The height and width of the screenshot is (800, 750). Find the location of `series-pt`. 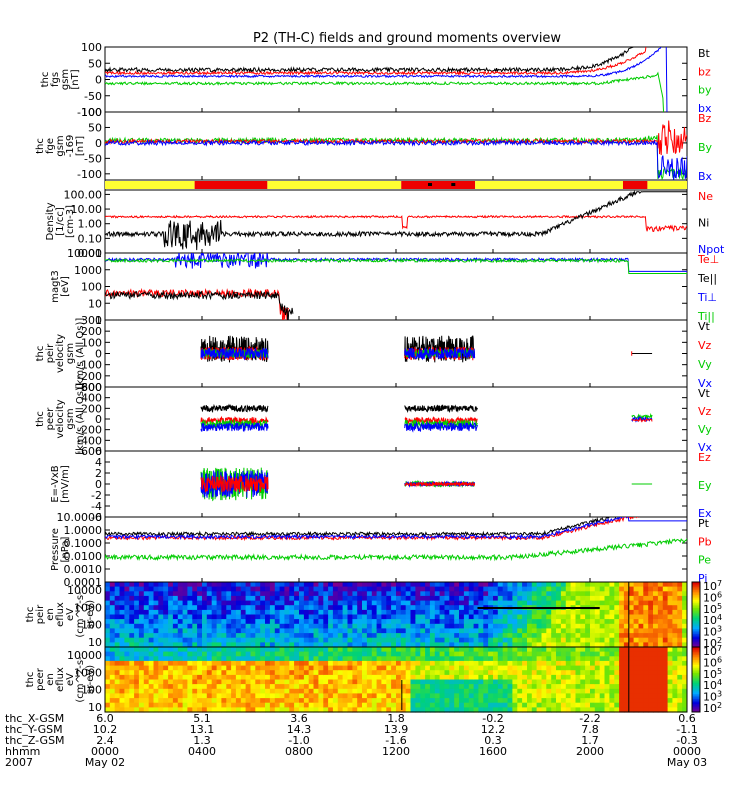

series-pt is located at coordinates (361, 527).